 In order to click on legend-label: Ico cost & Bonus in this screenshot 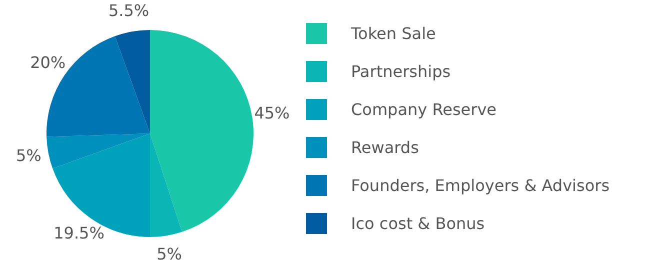, I will do `click(418, 223)`.